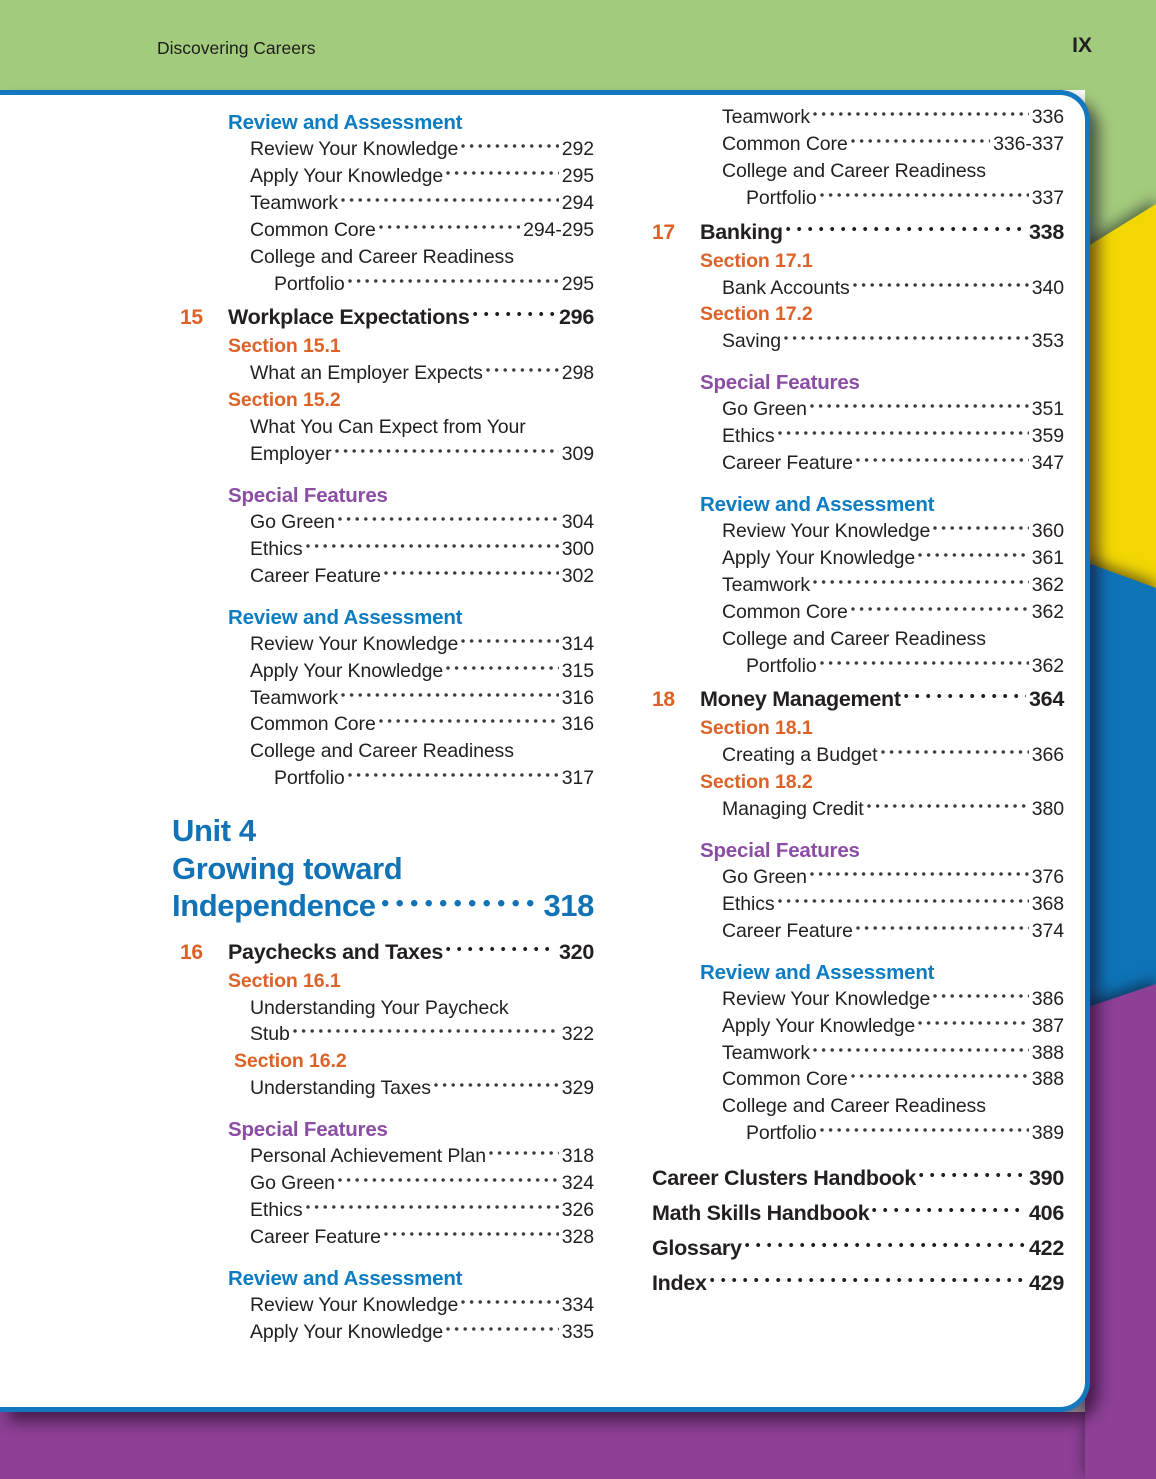 The height and width of the screenshot is (1479, 1156). What do you see at coordinates (434, 778) in the screenshot?
I see `toc-entry-continued: Portfolio 317` at bounding box center [434, 778].